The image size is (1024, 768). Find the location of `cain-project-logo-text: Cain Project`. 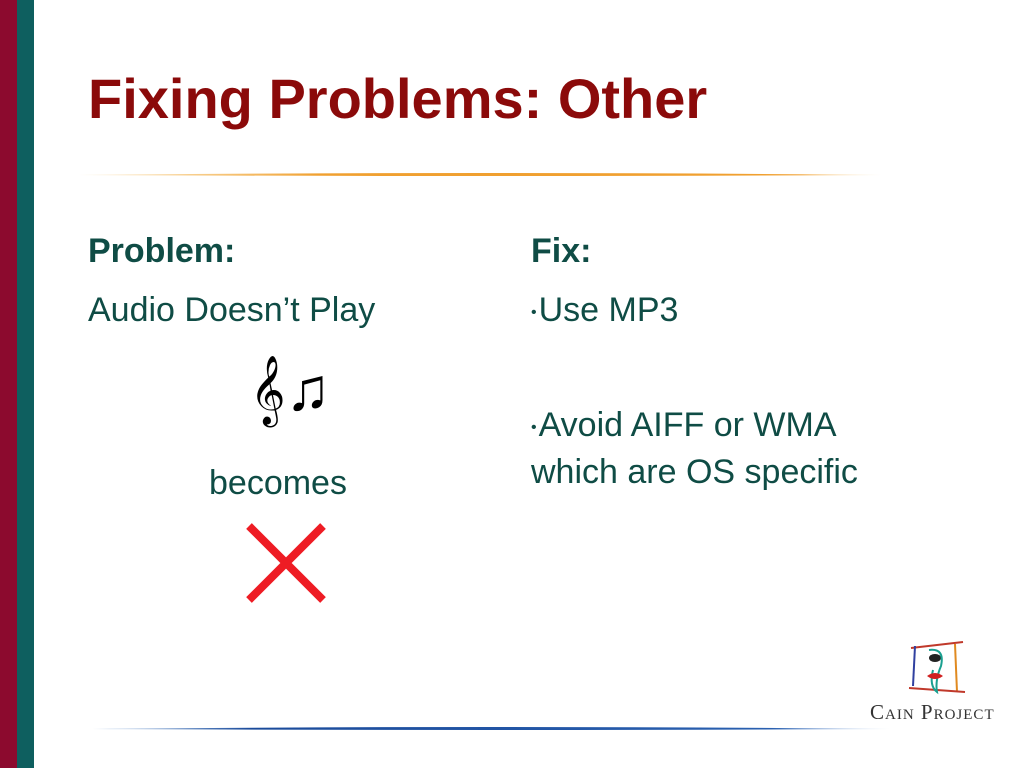

cain-project-logo-text: Cain Project is located at coordinates (932, 712).